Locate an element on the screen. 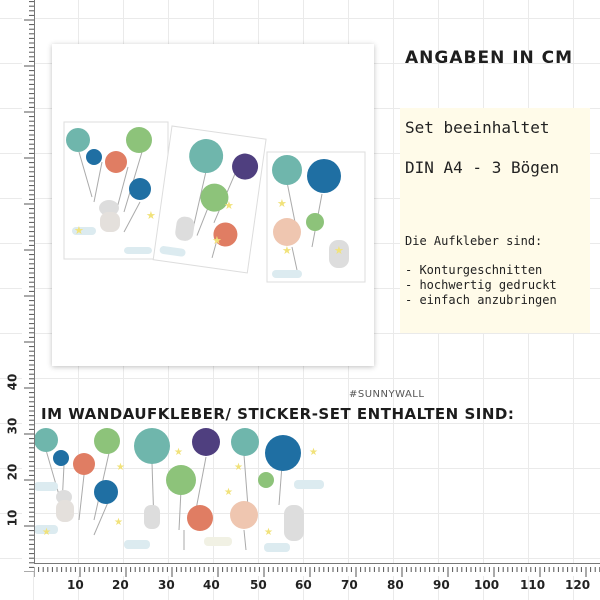 Image resolution: width=600 pixels, height=600 pixels. x-axis-label: 90 is located at coordinates (441, 585).